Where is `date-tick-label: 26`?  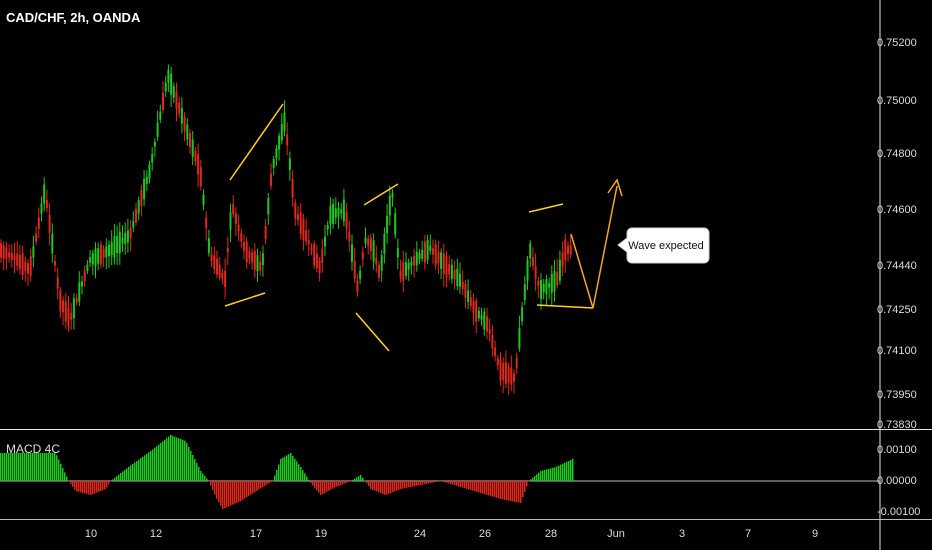
date-tick-label: 26 is located at coordinates (485, 534).